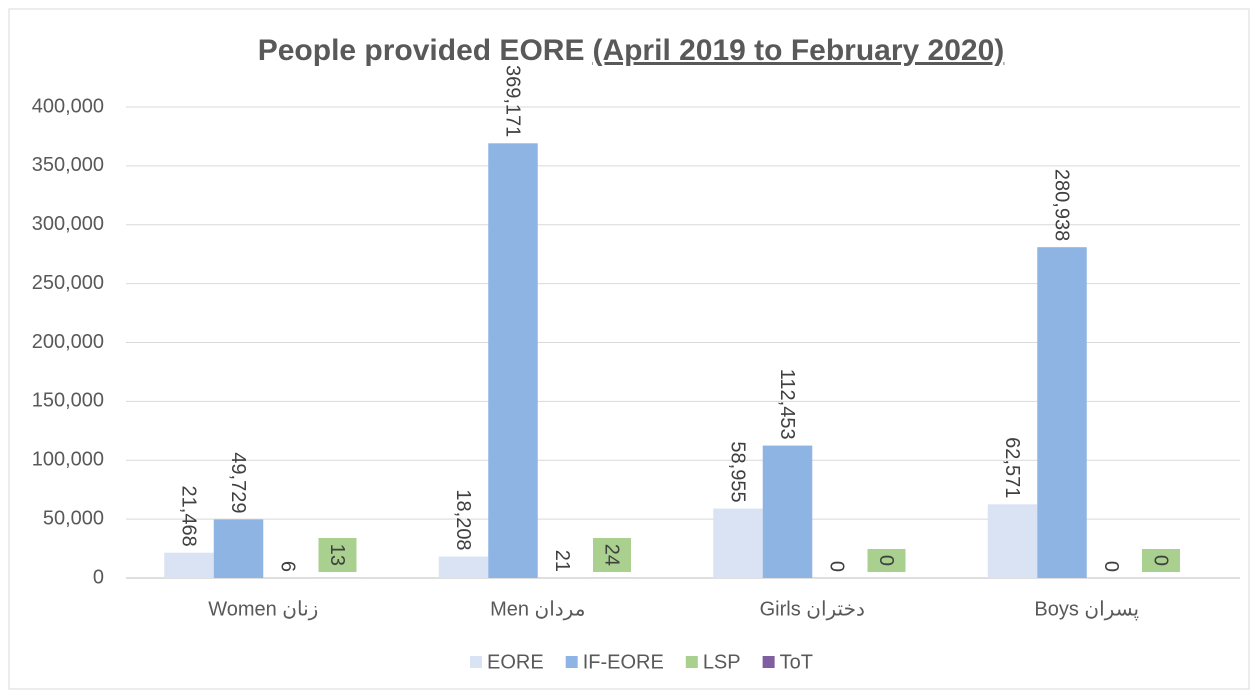 Image resolution: width=1254 pixels, height=694 pixels. I want to click on data-label-group: 18,208, so click(463, 519).